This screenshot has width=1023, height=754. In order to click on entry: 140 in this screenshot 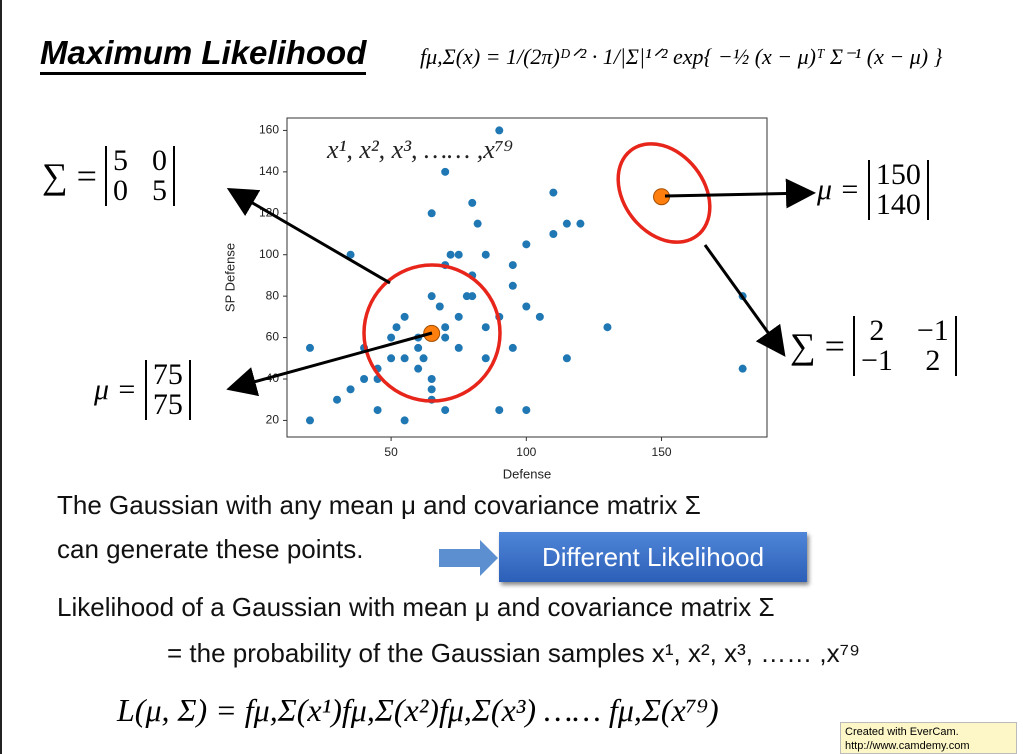, I will do `click(898, 204)`.